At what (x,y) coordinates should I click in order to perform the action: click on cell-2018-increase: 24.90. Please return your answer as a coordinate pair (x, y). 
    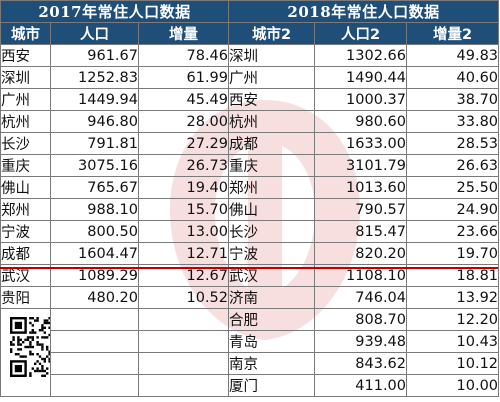
    Looking at the image, I should click on (453, 209).